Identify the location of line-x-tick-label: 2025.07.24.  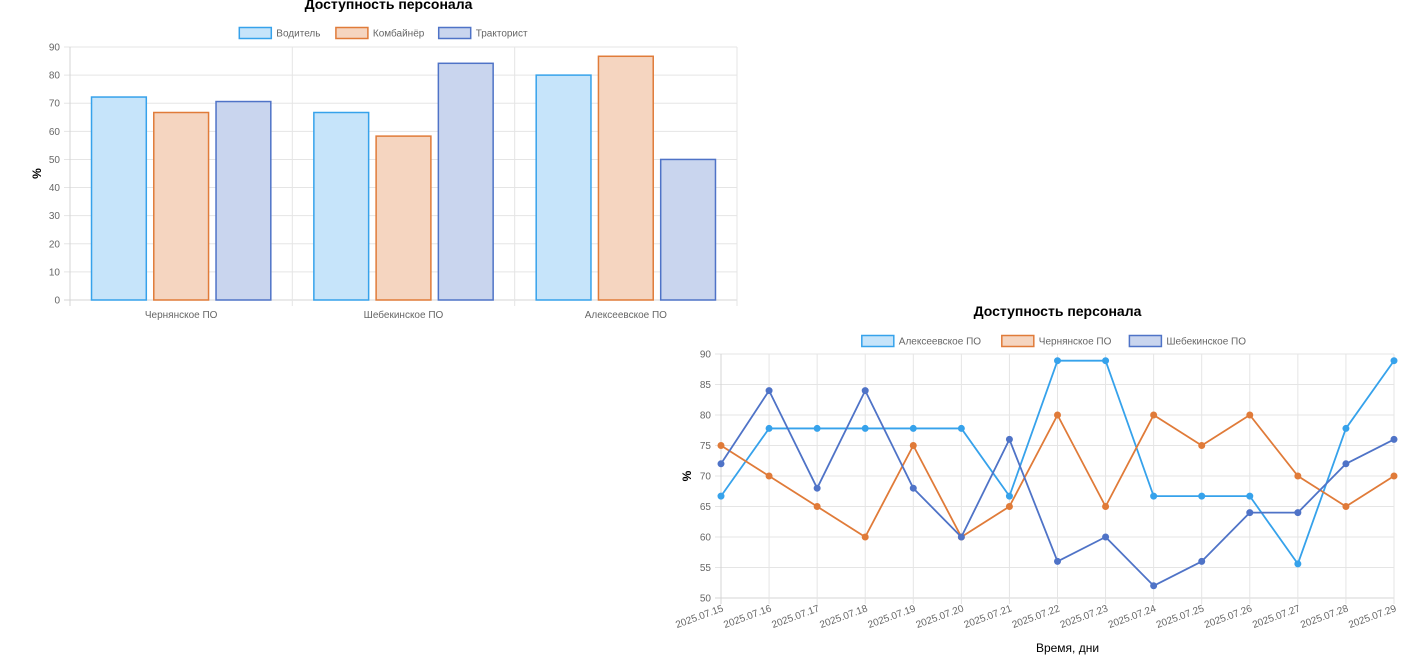
(1132, 617).